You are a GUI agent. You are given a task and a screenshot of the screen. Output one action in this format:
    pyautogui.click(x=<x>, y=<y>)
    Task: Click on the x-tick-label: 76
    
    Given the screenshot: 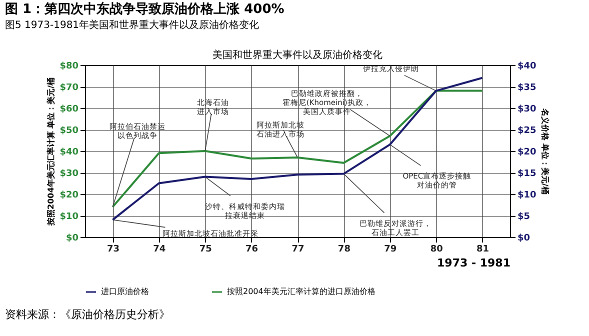 What is the action you would take?
    pyautogui.click(x=252, y=249)
    